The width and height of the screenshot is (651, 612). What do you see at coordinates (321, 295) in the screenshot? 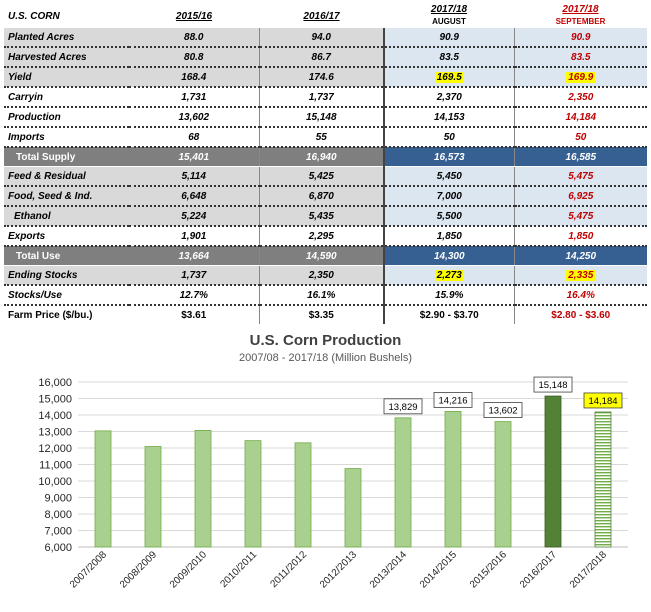
I see `cell-v2: 16.1%` at bounding box center [321, 295].